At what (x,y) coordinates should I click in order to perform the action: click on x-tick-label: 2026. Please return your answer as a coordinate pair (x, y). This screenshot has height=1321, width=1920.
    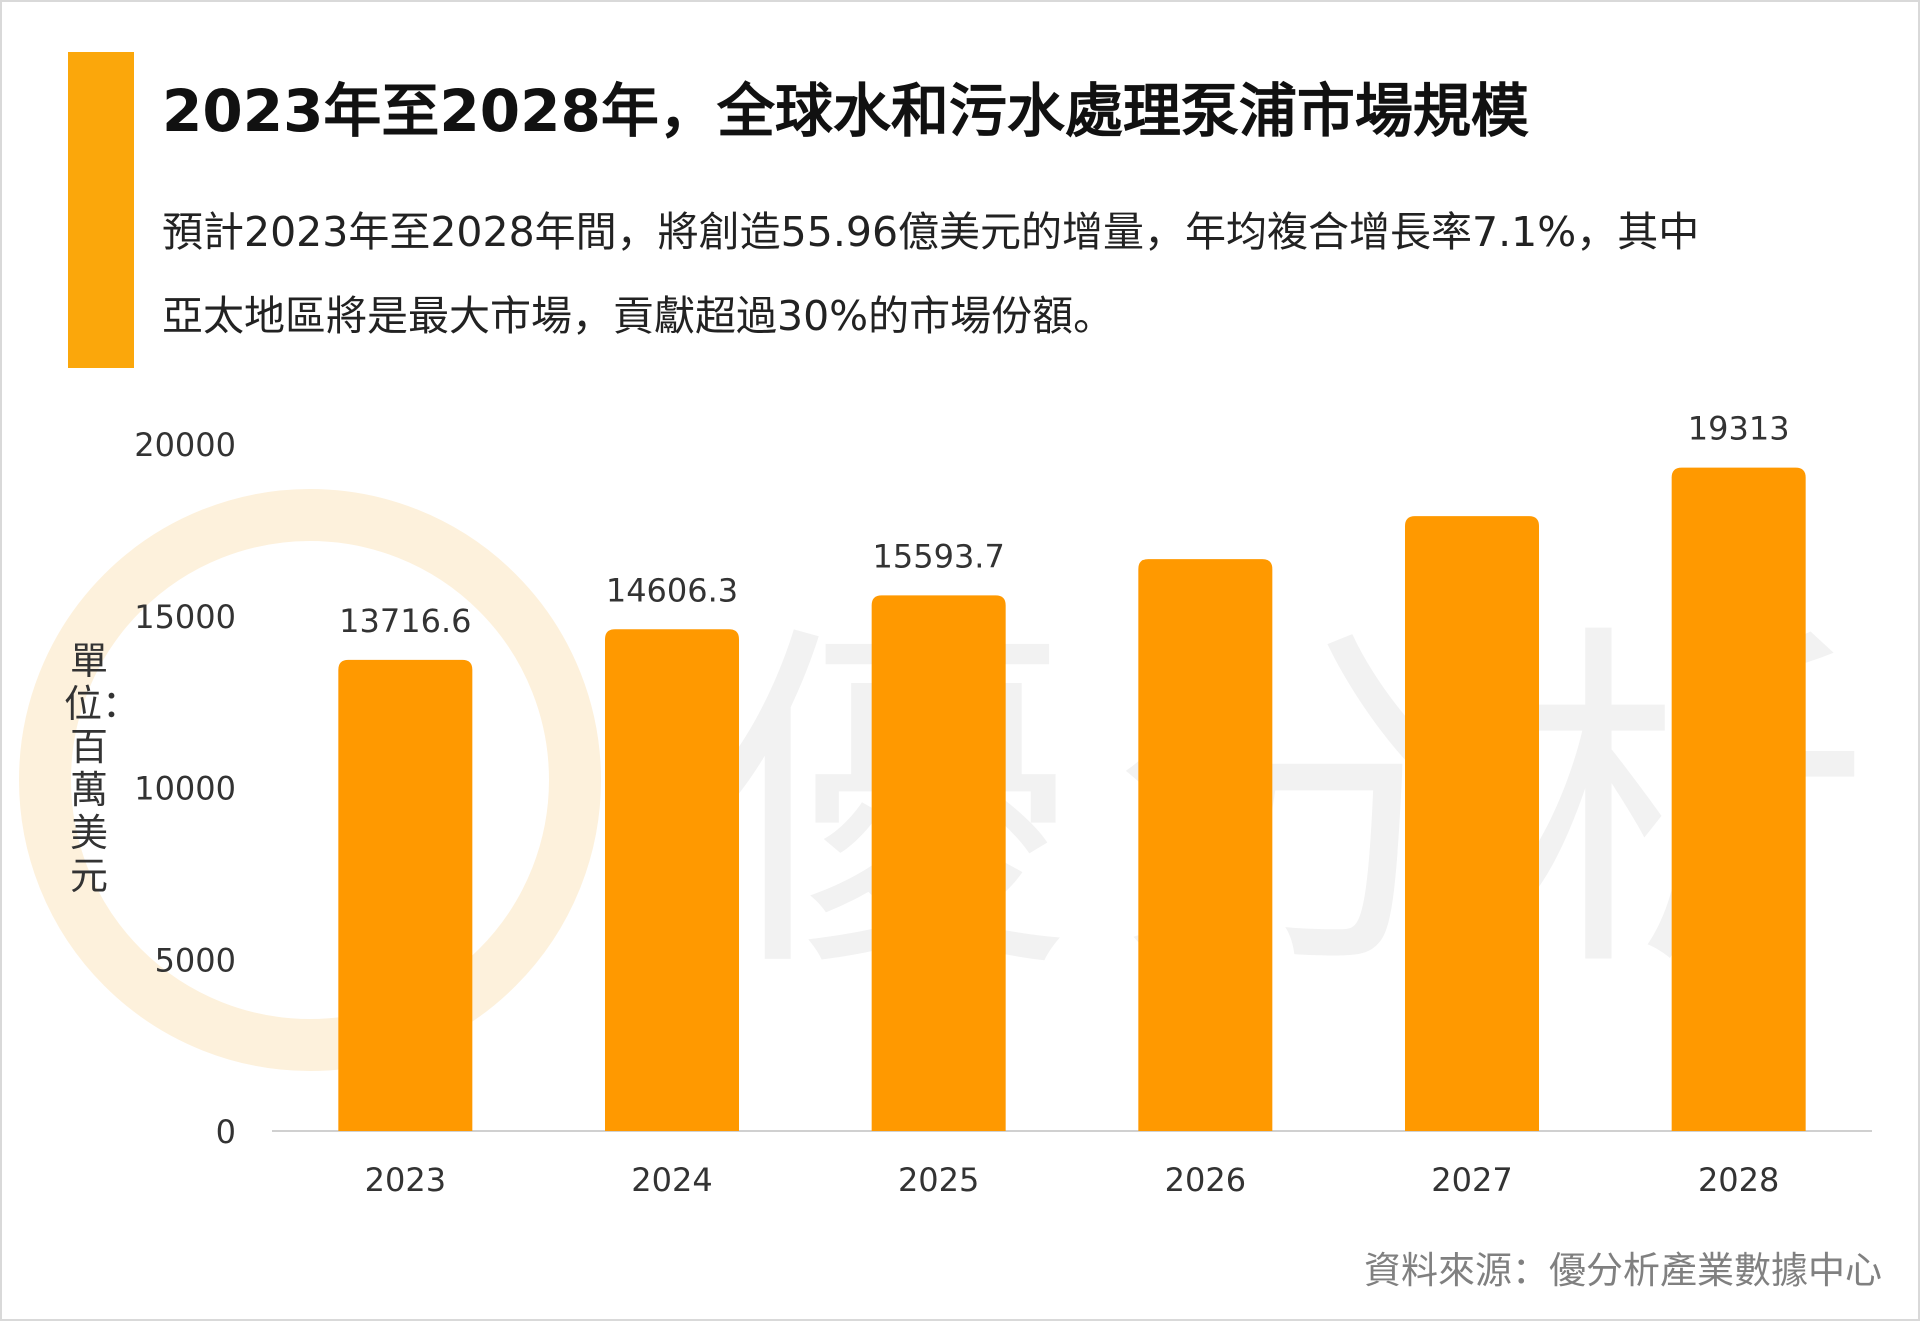
    Looking at the image, I should click on (1205, 1180).